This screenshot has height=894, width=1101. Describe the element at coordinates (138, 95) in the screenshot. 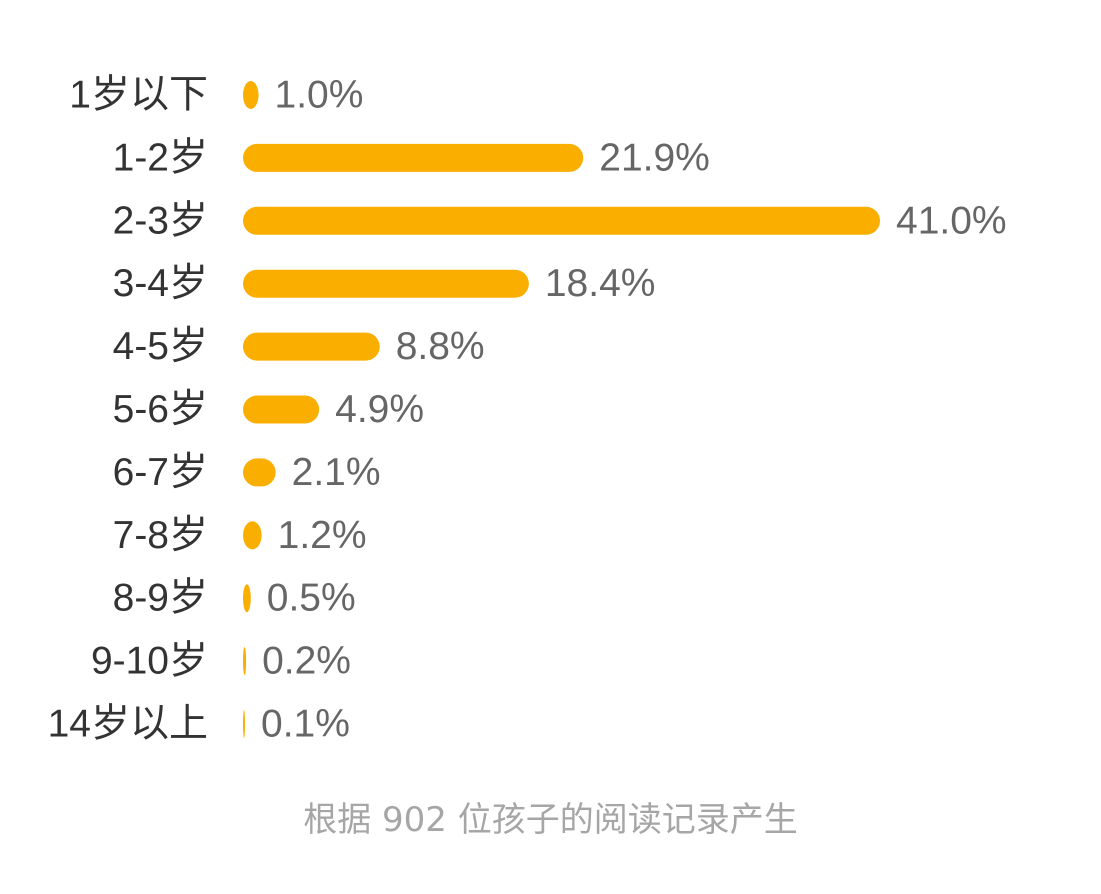

I see `category-label: 1岁以下` at that location.